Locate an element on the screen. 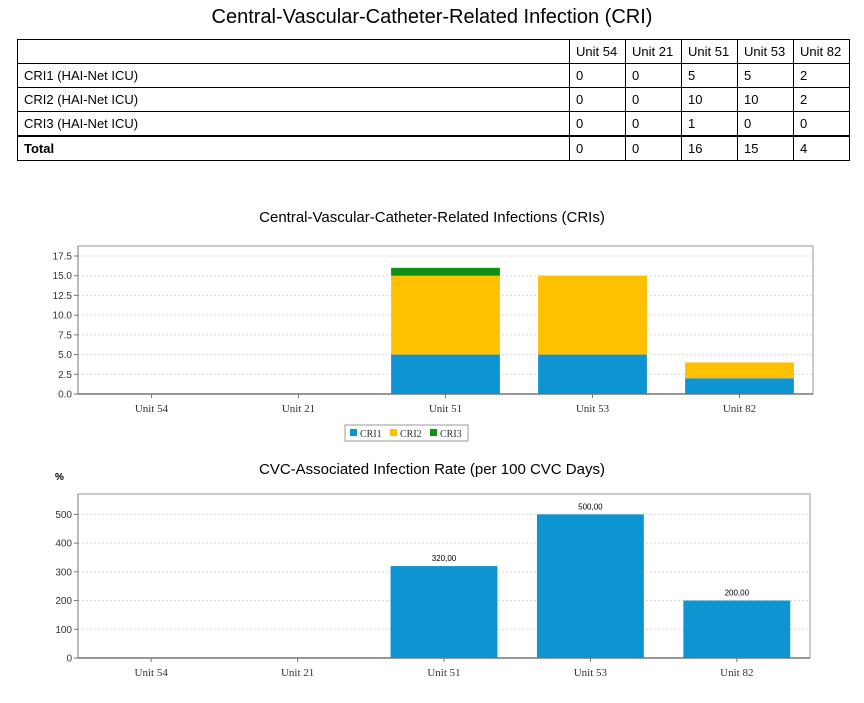 The width and height of the screenshot is (864, 703). y-tick-label: 200 is located at coordinates (63, 601).